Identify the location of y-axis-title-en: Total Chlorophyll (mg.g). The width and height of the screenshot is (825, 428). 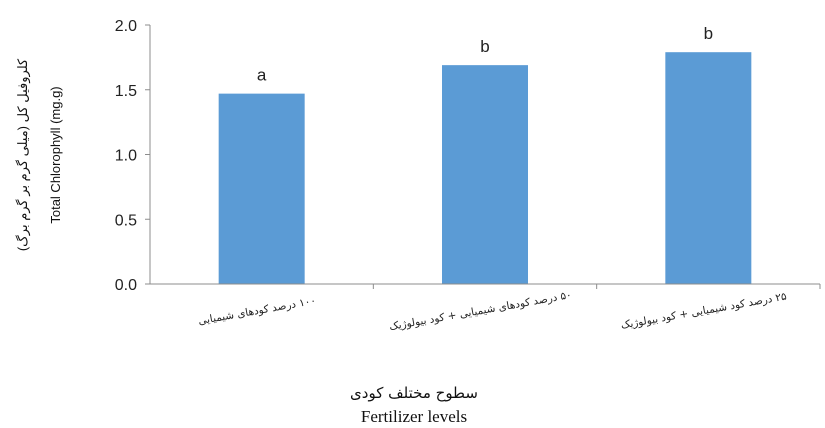
(55, 154).